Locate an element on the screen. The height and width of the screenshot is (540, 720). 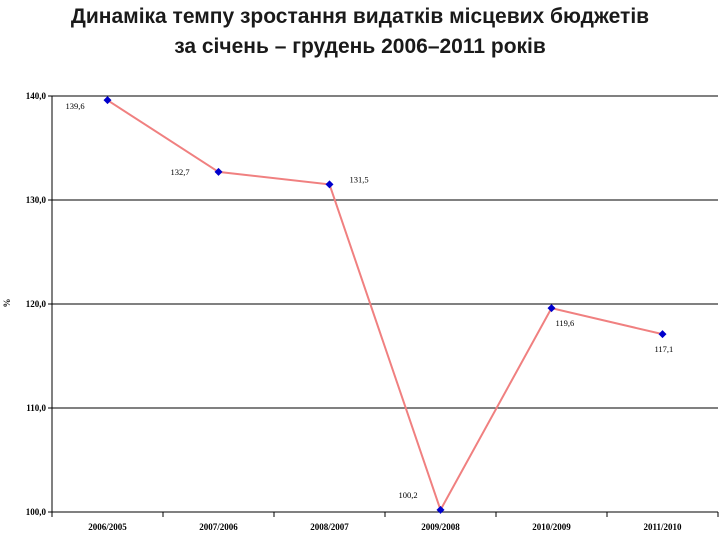
y-tick-label: 130,0 is located at coordinates (36, 200).